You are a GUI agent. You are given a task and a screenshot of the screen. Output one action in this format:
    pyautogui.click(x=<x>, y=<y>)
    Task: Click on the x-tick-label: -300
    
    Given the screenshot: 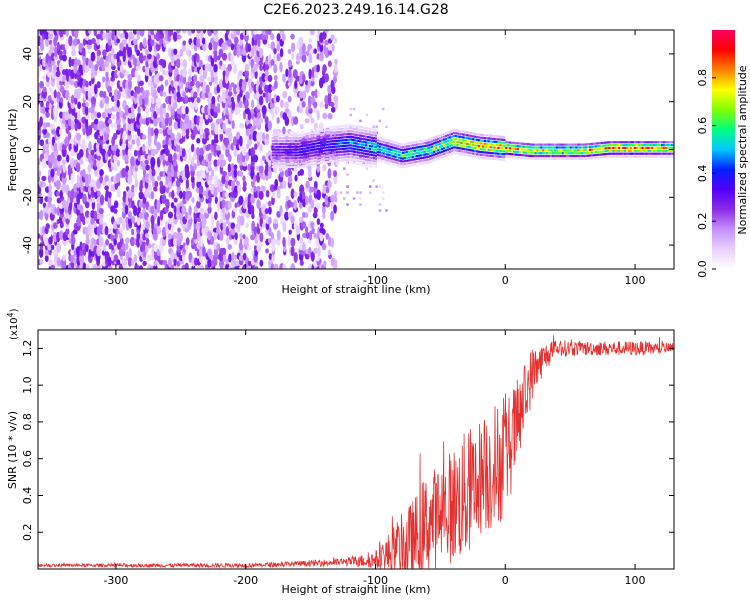 What is the action you would take?
    pyautogui.click(x=115, y=580)
    